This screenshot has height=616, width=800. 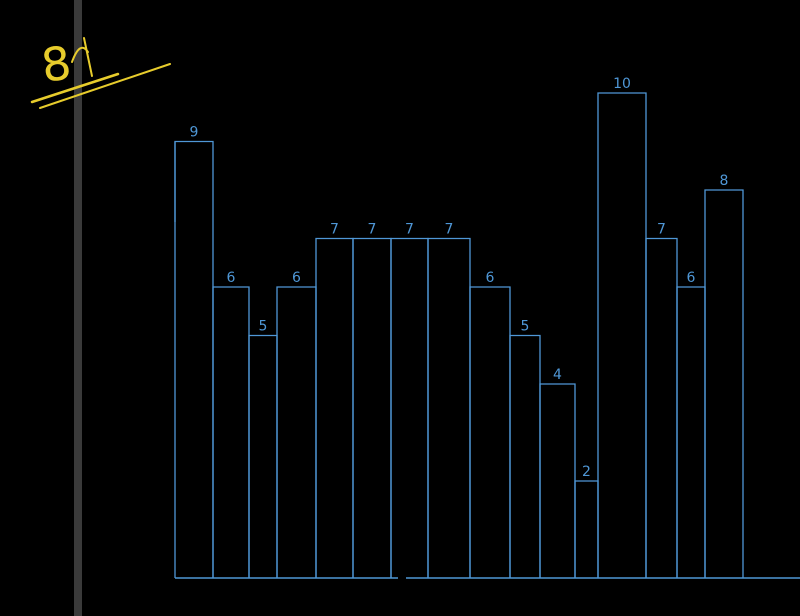 I want to click on bar-label-8: 7, so click(x=449, y=230).